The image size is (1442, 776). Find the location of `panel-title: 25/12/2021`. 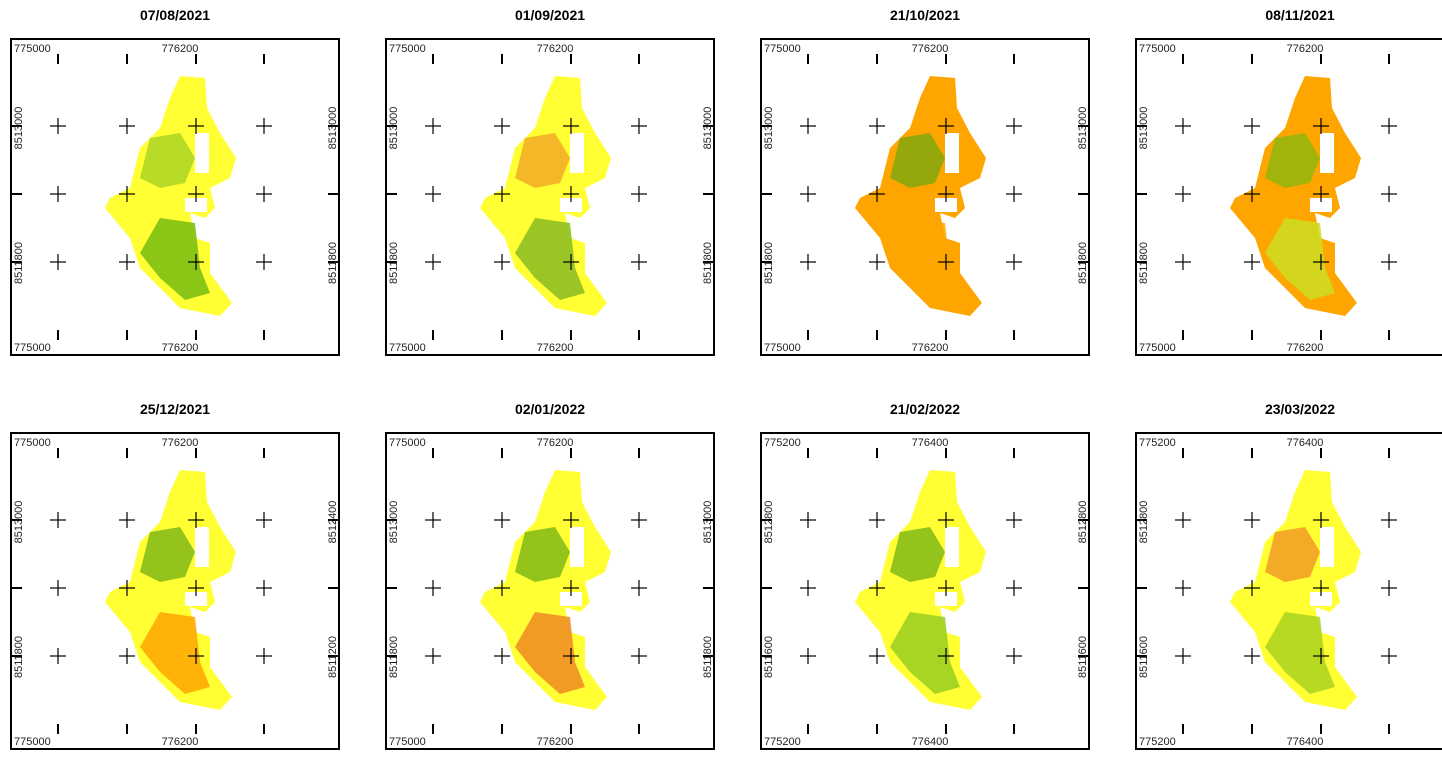

panel-title: 25/12/2021 is located at coordinates (175, 409).